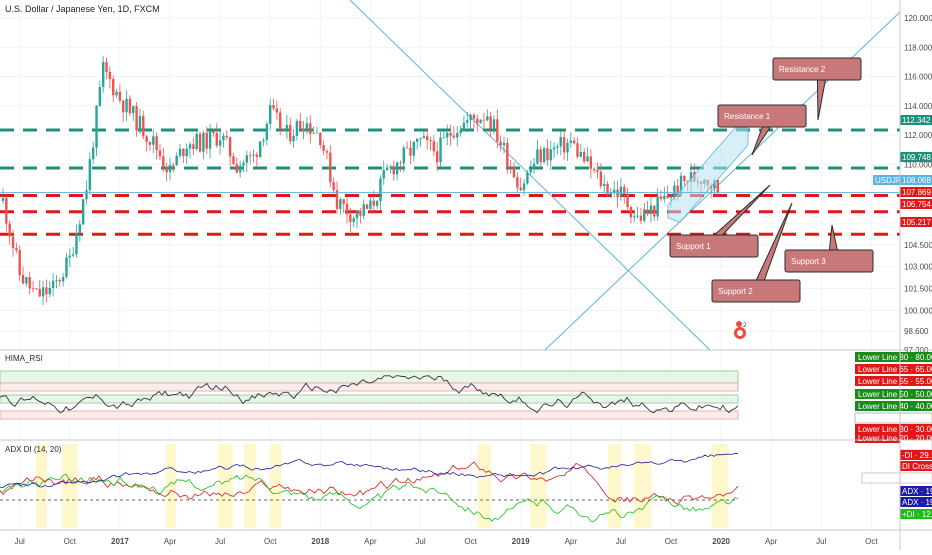 The height and width of the screenshot is (555, 932). I want to click on price-tag: 106.754, so click(916, 204).